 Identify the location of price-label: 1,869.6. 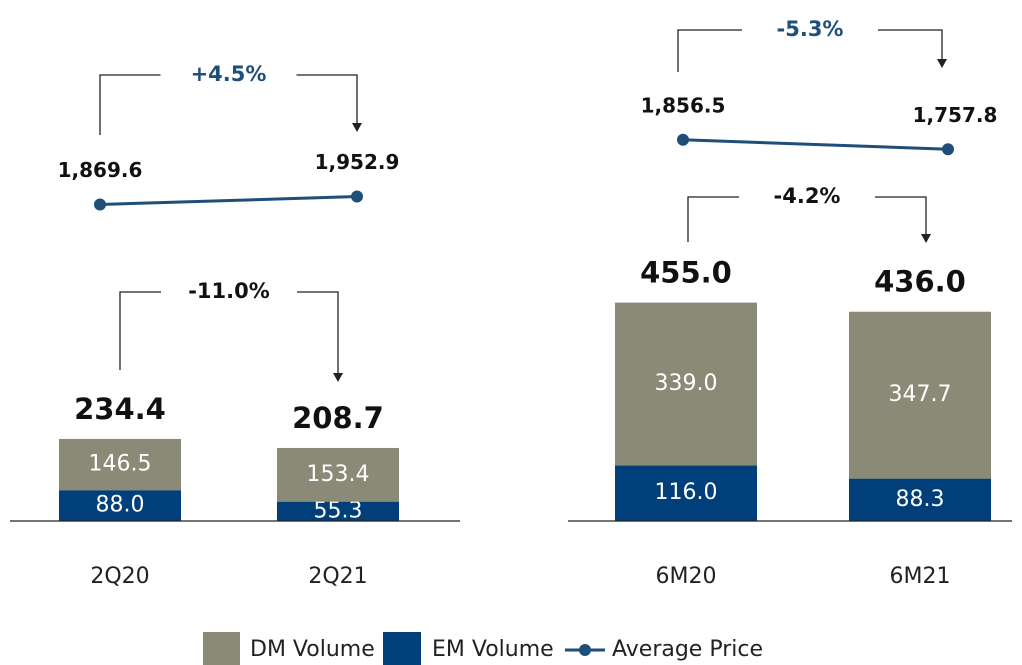
(100, 170).